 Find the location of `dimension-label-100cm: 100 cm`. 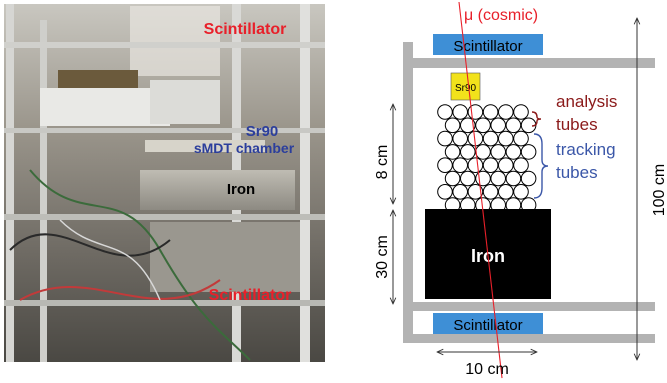

dimension-label-100cm: 100 cm is located at coordinates (659, 190).